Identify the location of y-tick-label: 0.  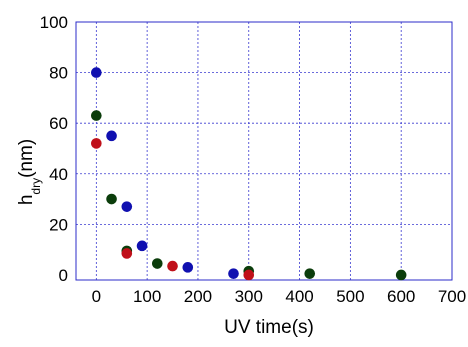
(63, 275).